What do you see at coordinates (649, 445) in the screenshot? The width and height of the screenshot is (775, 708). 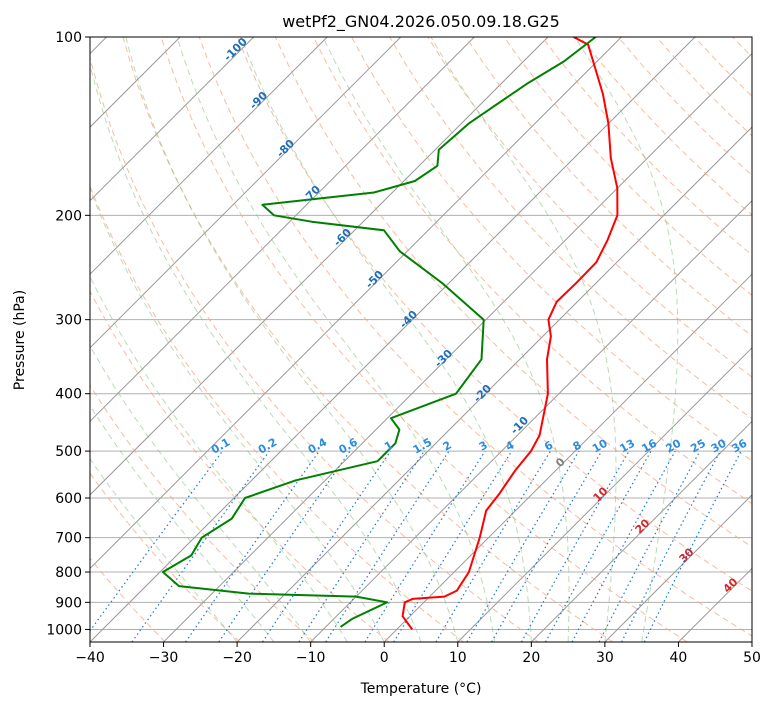 I see `mixing-ratio-label: 16` at bounding box center [649, 445].